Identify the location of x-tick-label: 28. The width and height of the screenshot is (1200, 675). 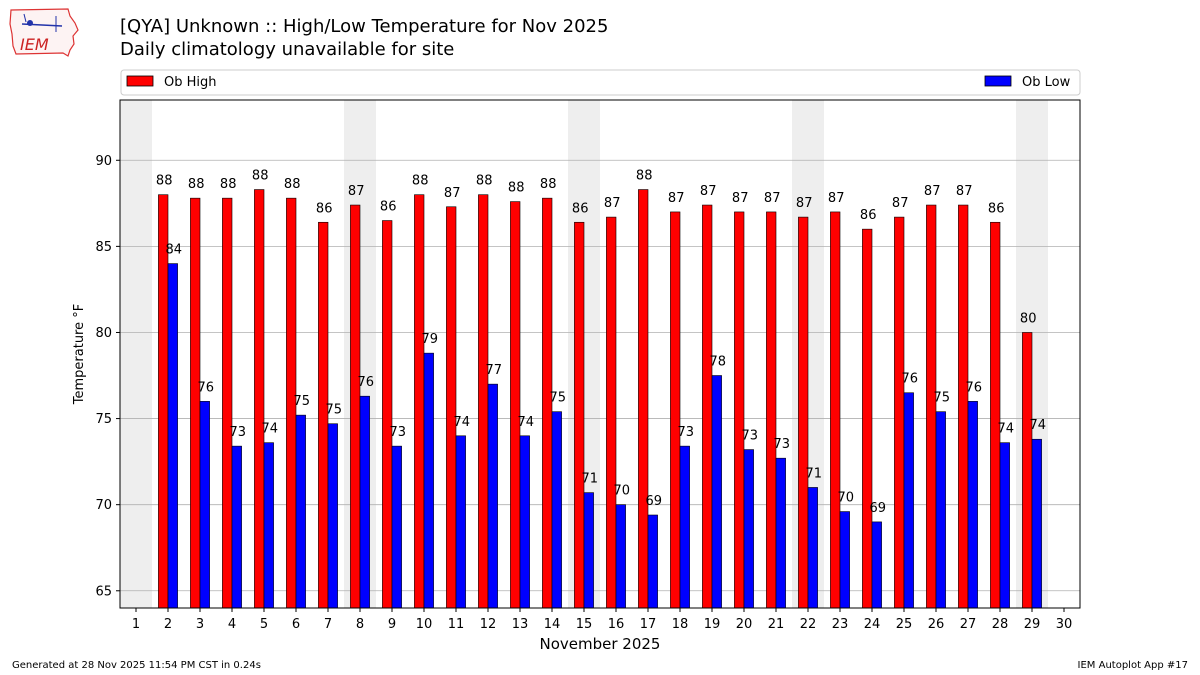
(1000, 624).